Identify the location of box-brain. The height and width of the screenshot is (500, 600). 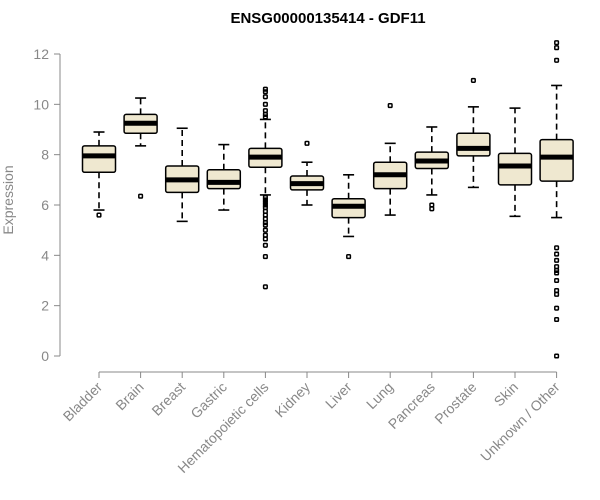
(140, 148).